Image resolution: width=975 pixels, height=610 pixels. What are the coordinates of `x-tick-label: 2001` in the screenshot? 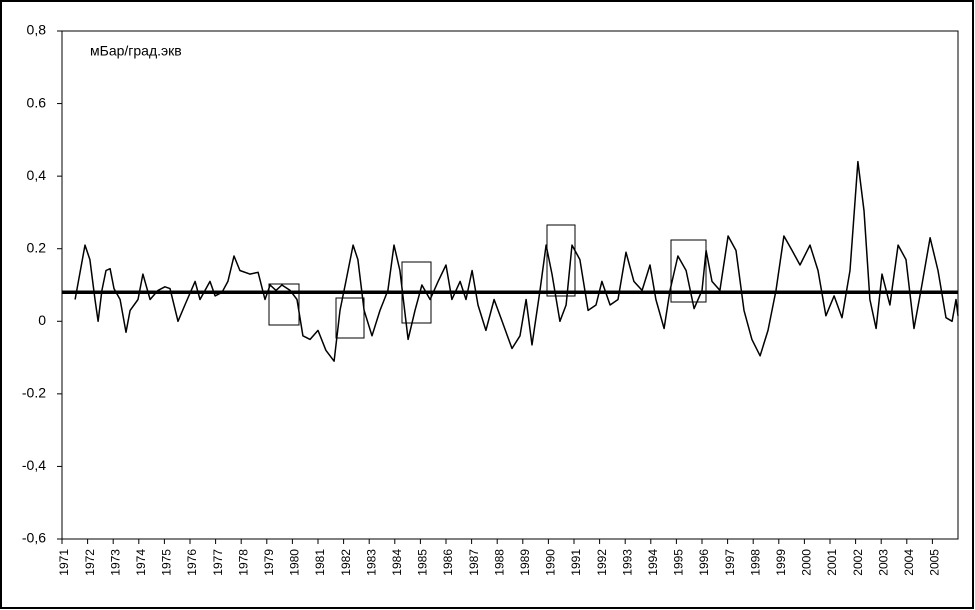 It's located at (832, 562).